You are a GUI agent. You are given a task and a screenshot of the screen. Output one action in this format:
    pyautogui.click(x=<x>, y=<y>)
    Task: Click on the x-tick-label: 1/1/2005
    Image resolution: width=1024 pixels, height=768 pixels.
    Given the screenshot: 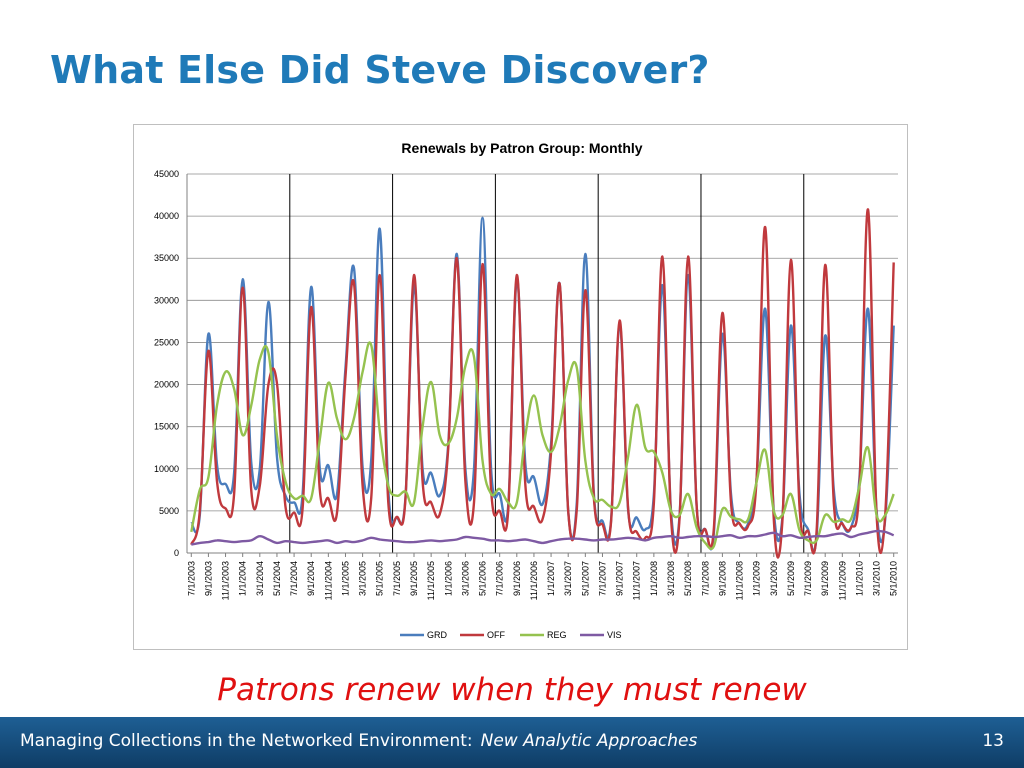 What is the action you would take?
    pyautogui.click(x=345, y=578)
    